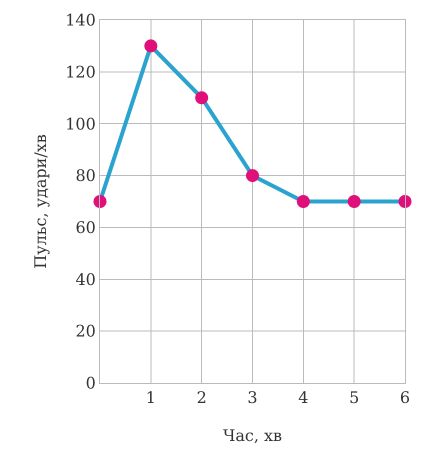 The image size is (421, 455). I want to click on x-tick-label: 6, so click(405, 398).